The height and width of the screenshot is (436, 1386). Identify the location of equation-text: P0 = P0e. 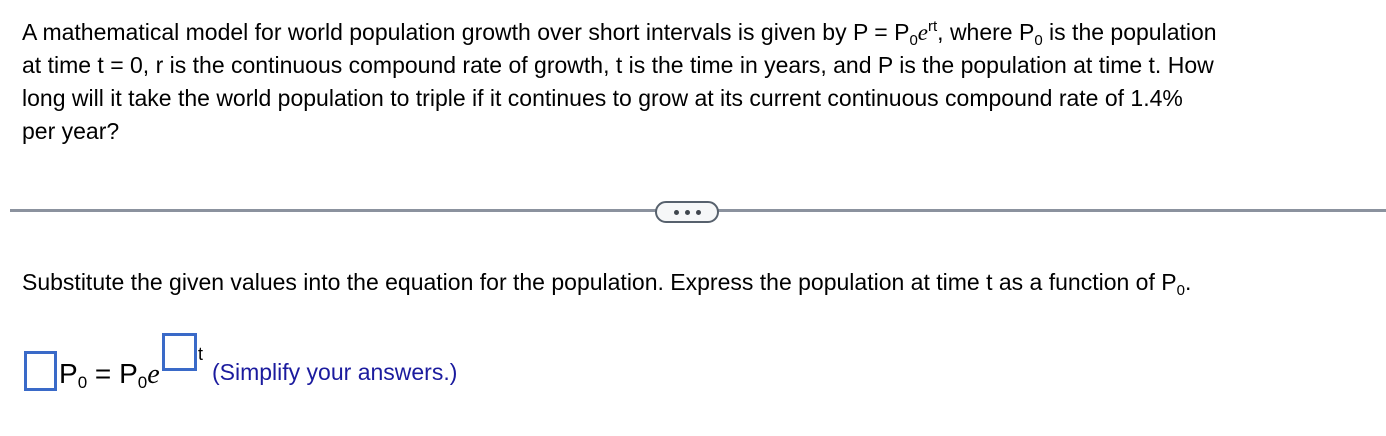
(109, 375).